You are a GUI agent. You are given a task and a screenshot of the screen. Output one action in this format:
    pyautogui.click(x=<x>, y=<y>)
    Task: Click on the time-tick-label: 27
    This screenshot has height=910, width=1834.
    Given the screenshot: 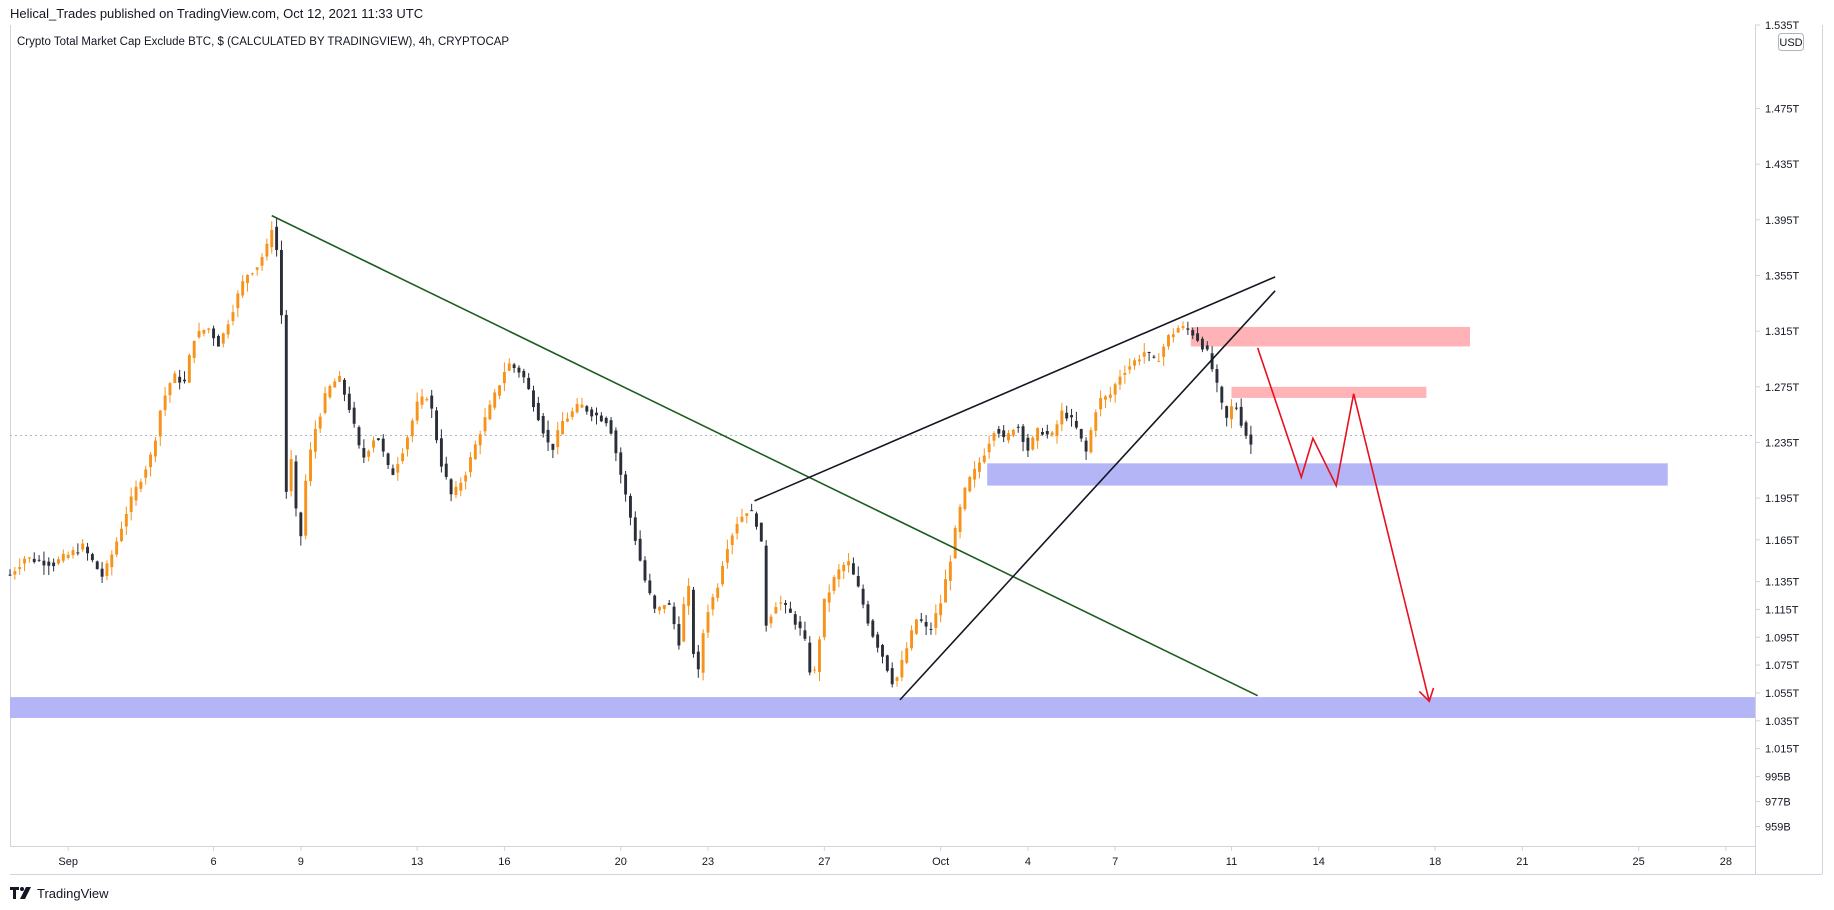 What is the action you would take?
    pyautogui.click(x=824, y=862)
    